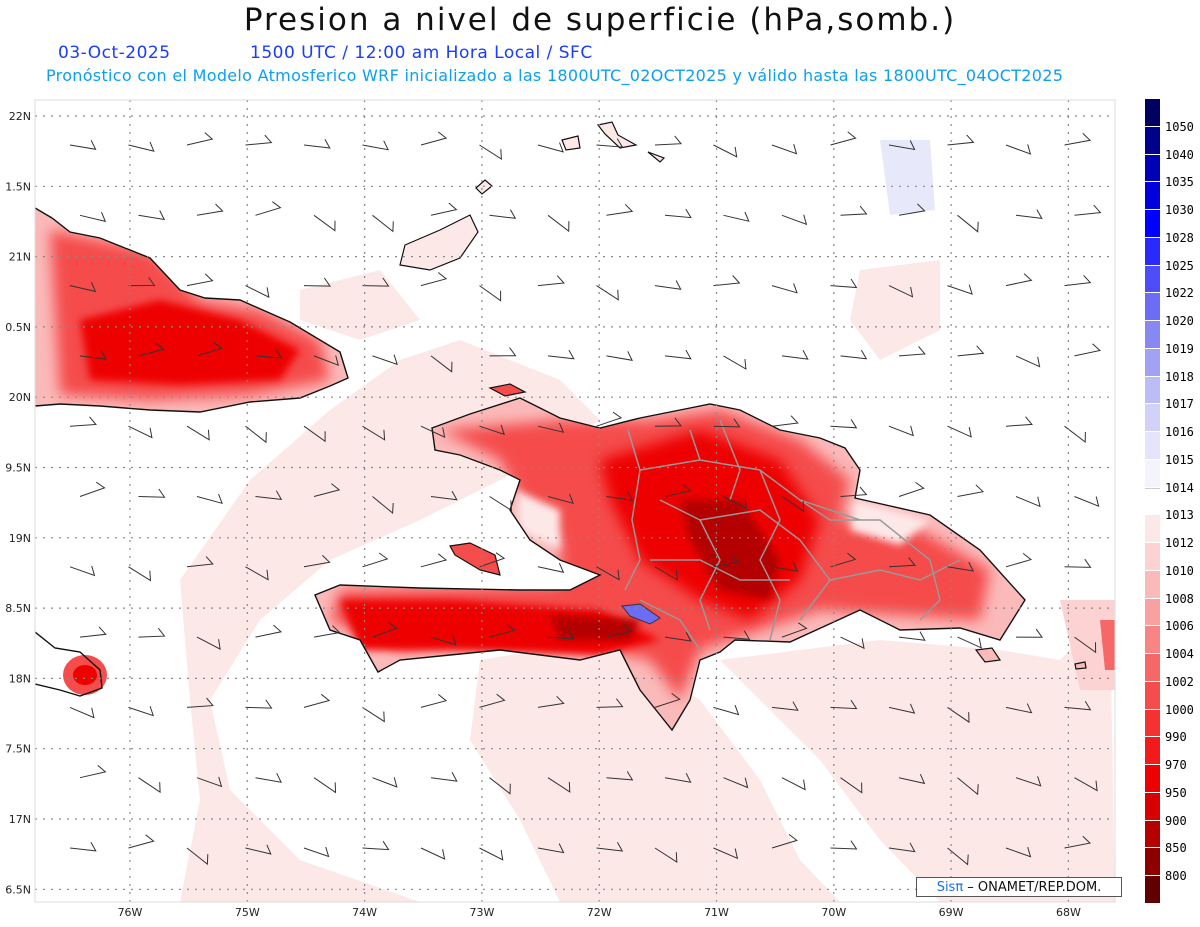  What do you see at coordinates (18, 889) in the screenshot?
I see `lat-label: 6.5N` at bounding box center [18, 889].